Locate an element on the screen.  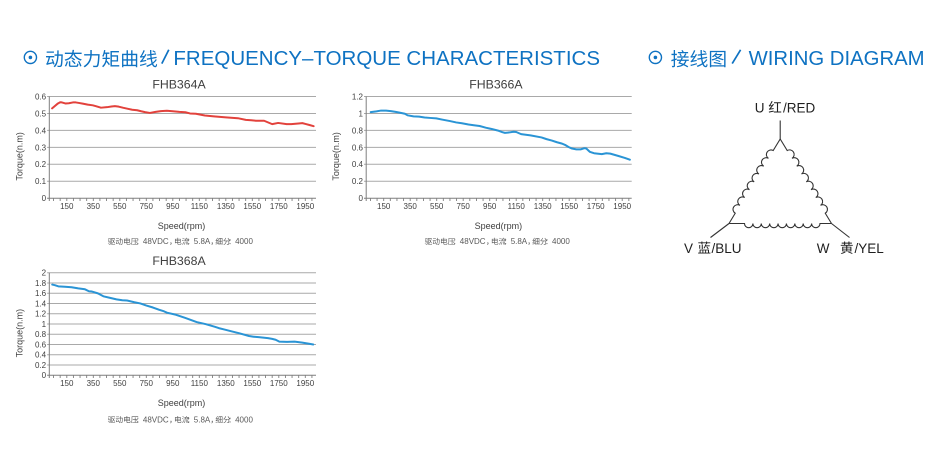
svg-text: /BLU is located at coordinates (727, 248).